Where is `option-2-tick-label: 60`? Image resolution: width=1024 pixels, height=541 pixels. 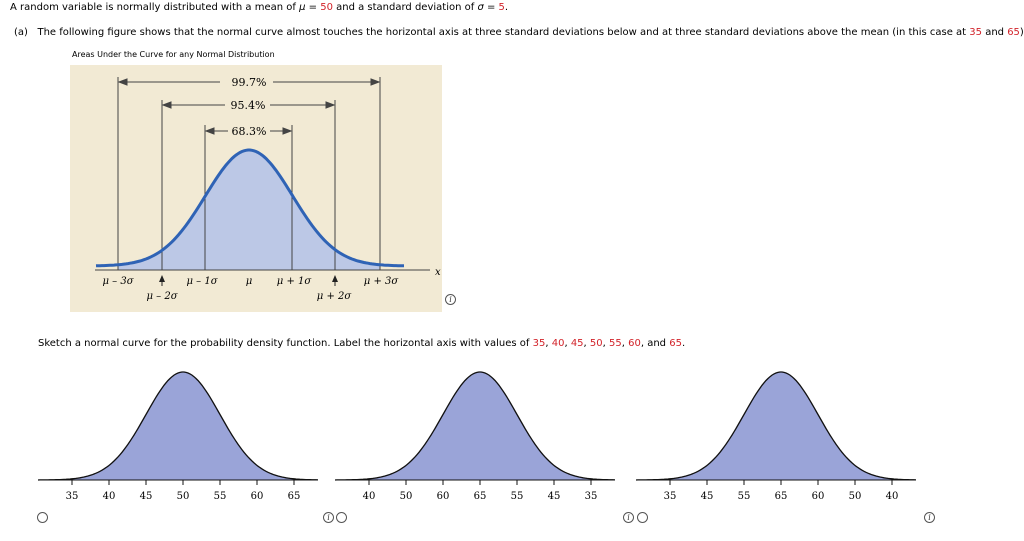
option-2-tick-label: 60 is located at coordinates (443, 496).